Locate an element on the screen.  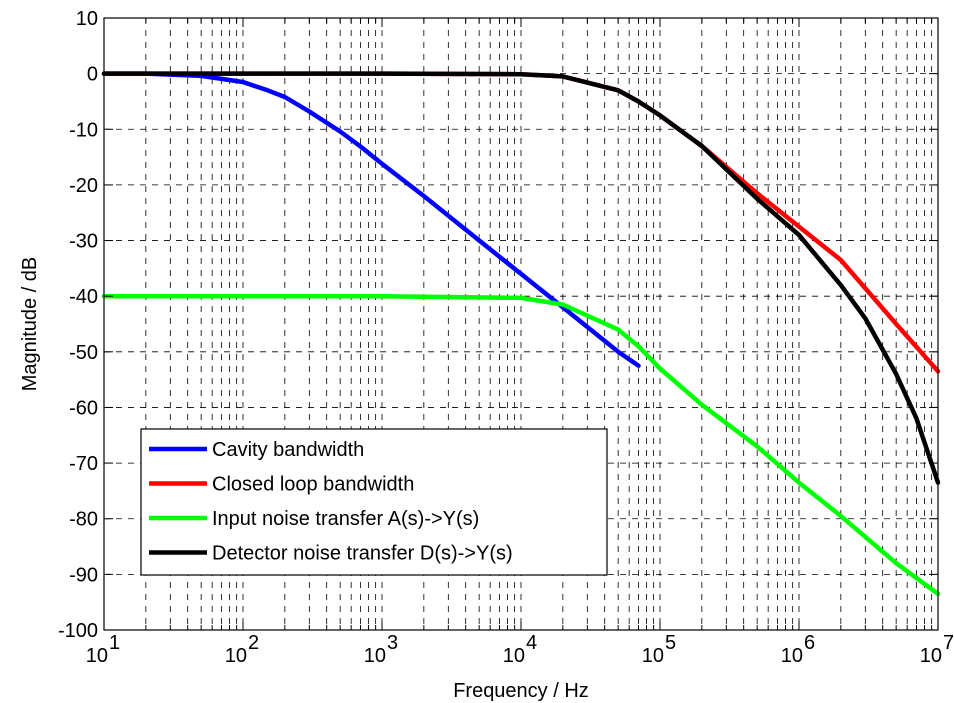
y-tick-label: -90 is located at coordinates (83, 575).